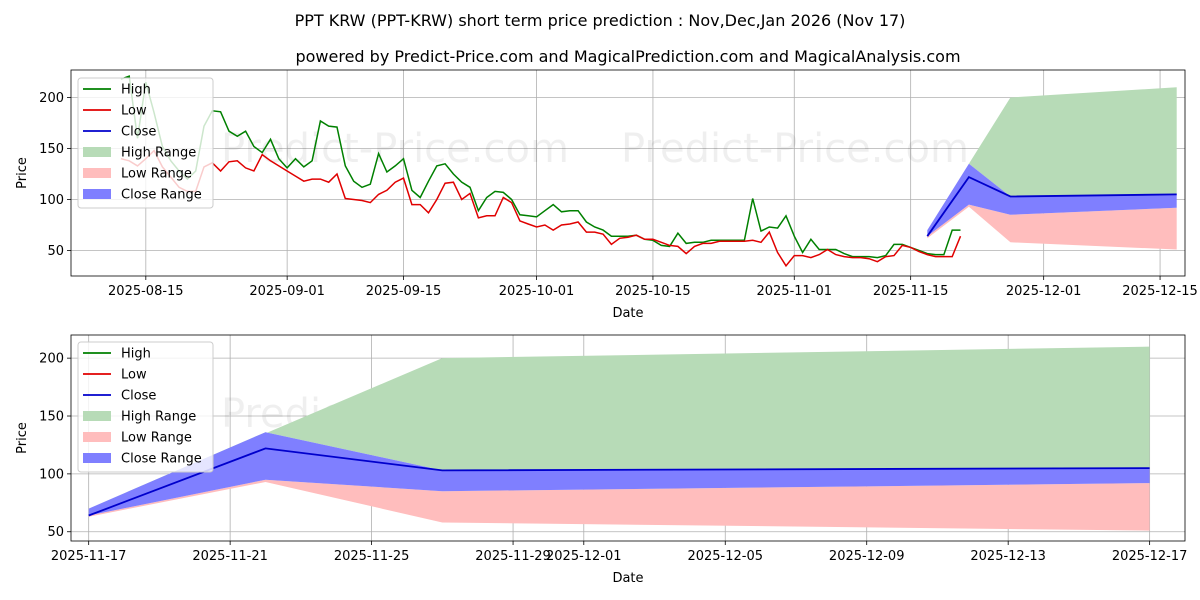 This screenshot has width=1200, height=600. Describe the element at coordinates (1160, 291) in the screenshot. I see `x-tick-label: 2025-12-15` at that location.